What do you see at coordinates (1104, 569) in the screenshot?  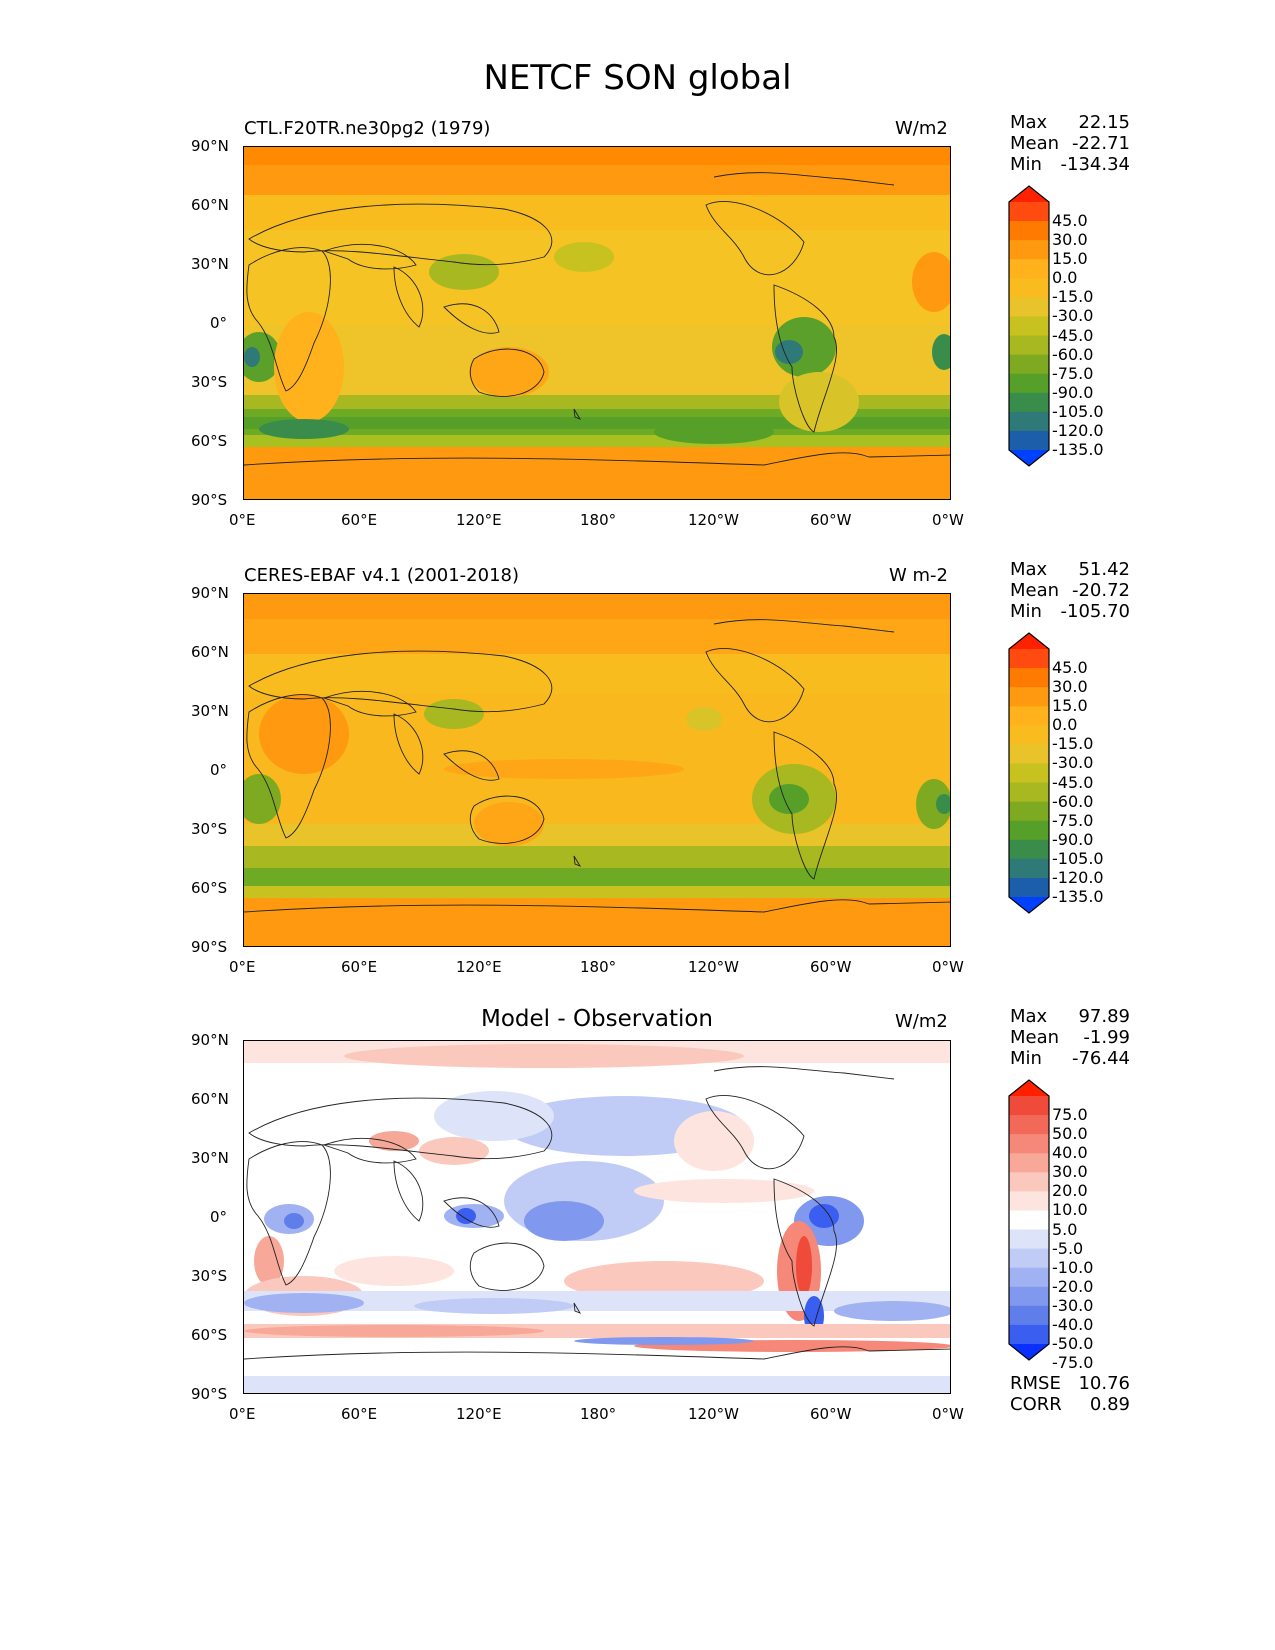 I see `stat-max-value: 51.42` at bounding box center [1104, 569].